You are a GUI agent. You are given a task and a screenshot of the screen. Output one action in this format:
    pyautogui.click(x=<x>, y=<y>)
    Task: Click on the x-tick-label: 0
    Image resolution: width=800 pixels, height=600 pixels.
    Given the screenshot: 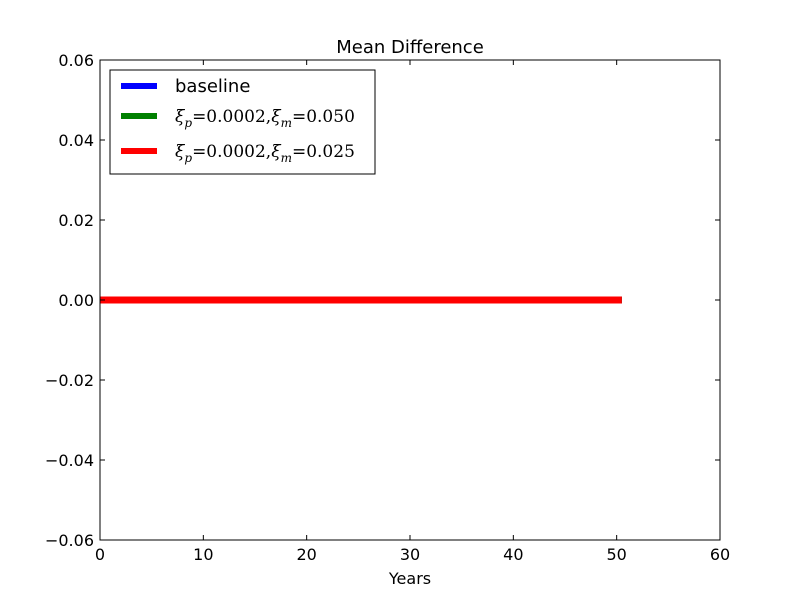 What is the action you would take?
    pyautogui.click(x=100, y=554)
    